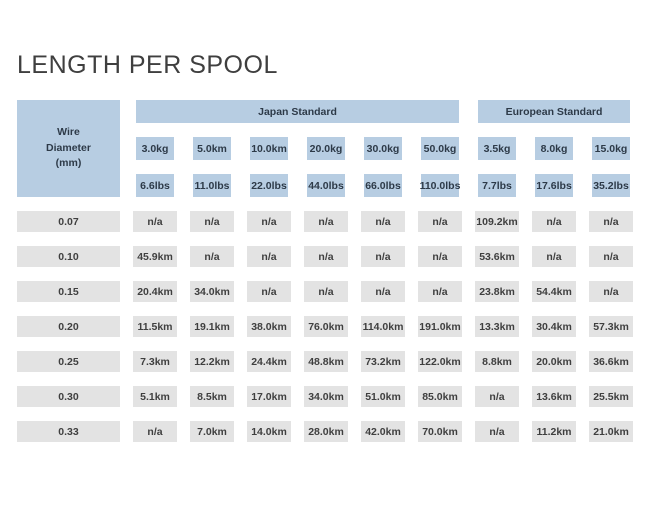  Describe the element at coordinates (383, 361) in the screenshot. I see `length-value-cell: 73.2km` at that location.